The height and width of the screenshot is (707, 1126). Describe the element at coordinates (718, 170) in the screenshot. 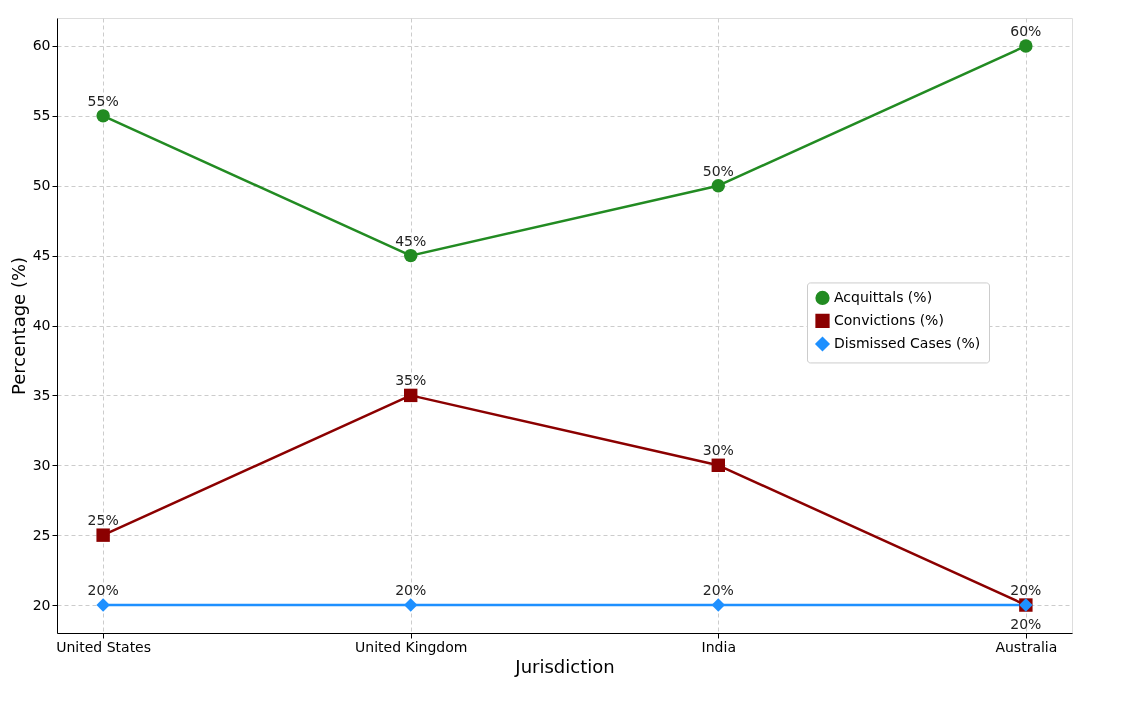

I see `data-label: 50%` at that location.